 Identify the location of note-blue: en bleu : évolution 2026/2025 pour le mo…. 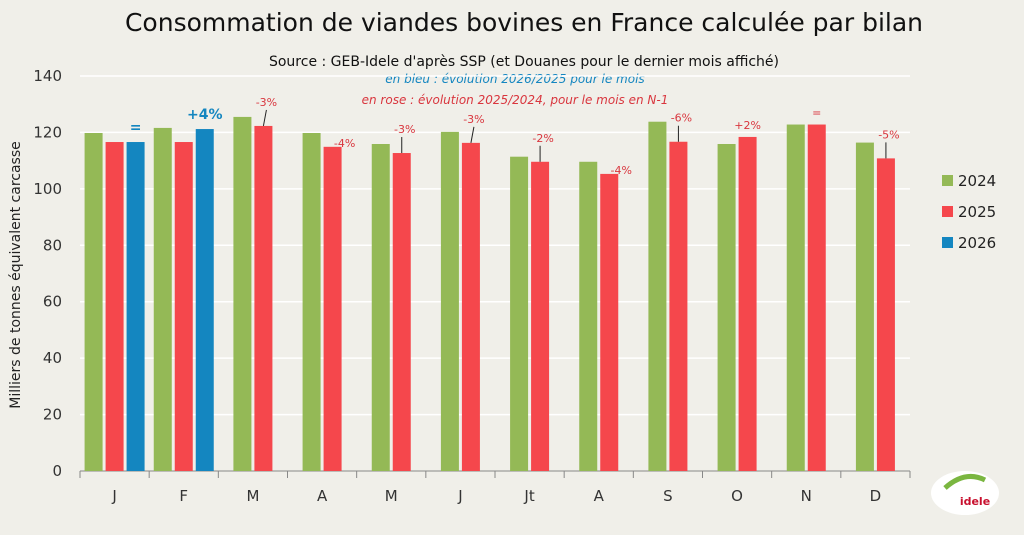
(514, 79).